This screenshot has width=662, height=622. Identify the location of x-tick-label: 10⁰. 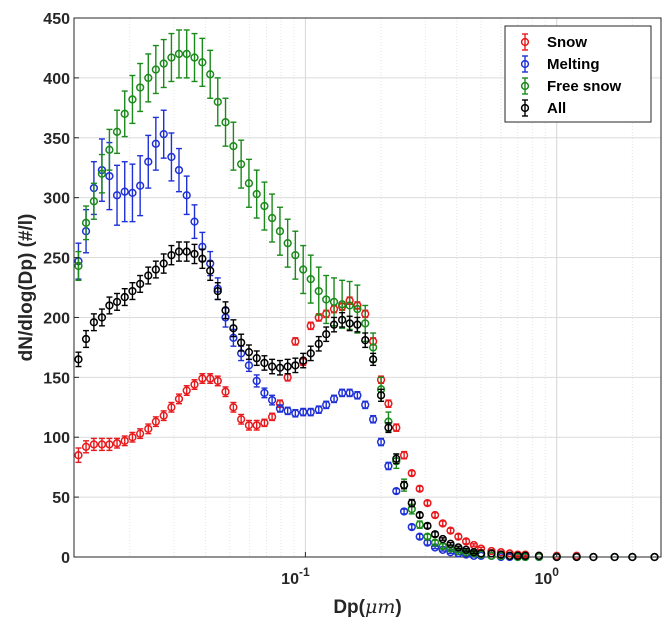
(546, 576).